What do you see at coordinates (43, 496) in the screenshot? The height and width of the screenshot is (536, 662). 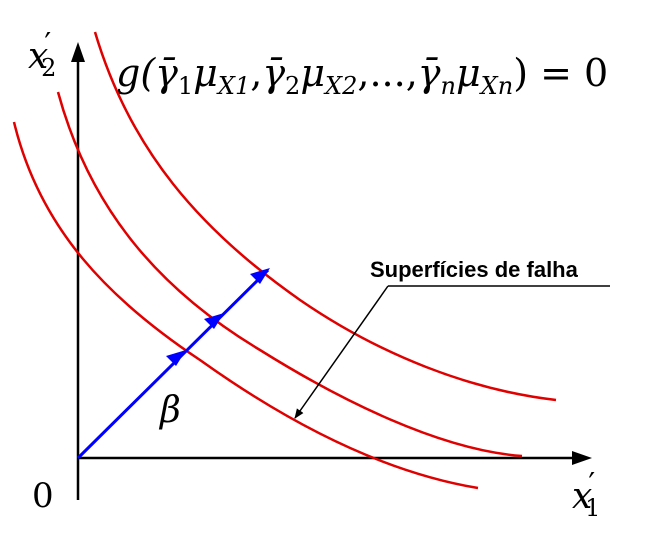 I see `origin-label: 0` at bounding box center [43, 496].